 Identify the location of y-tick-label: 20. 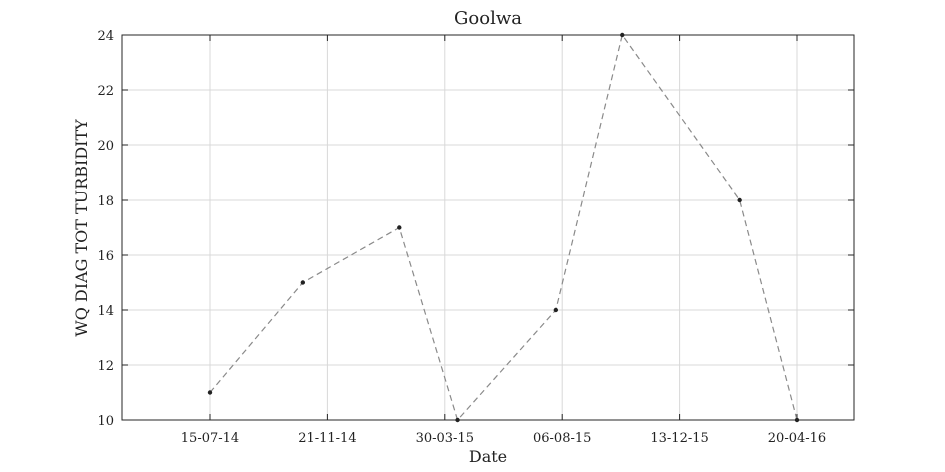
(105, 146).